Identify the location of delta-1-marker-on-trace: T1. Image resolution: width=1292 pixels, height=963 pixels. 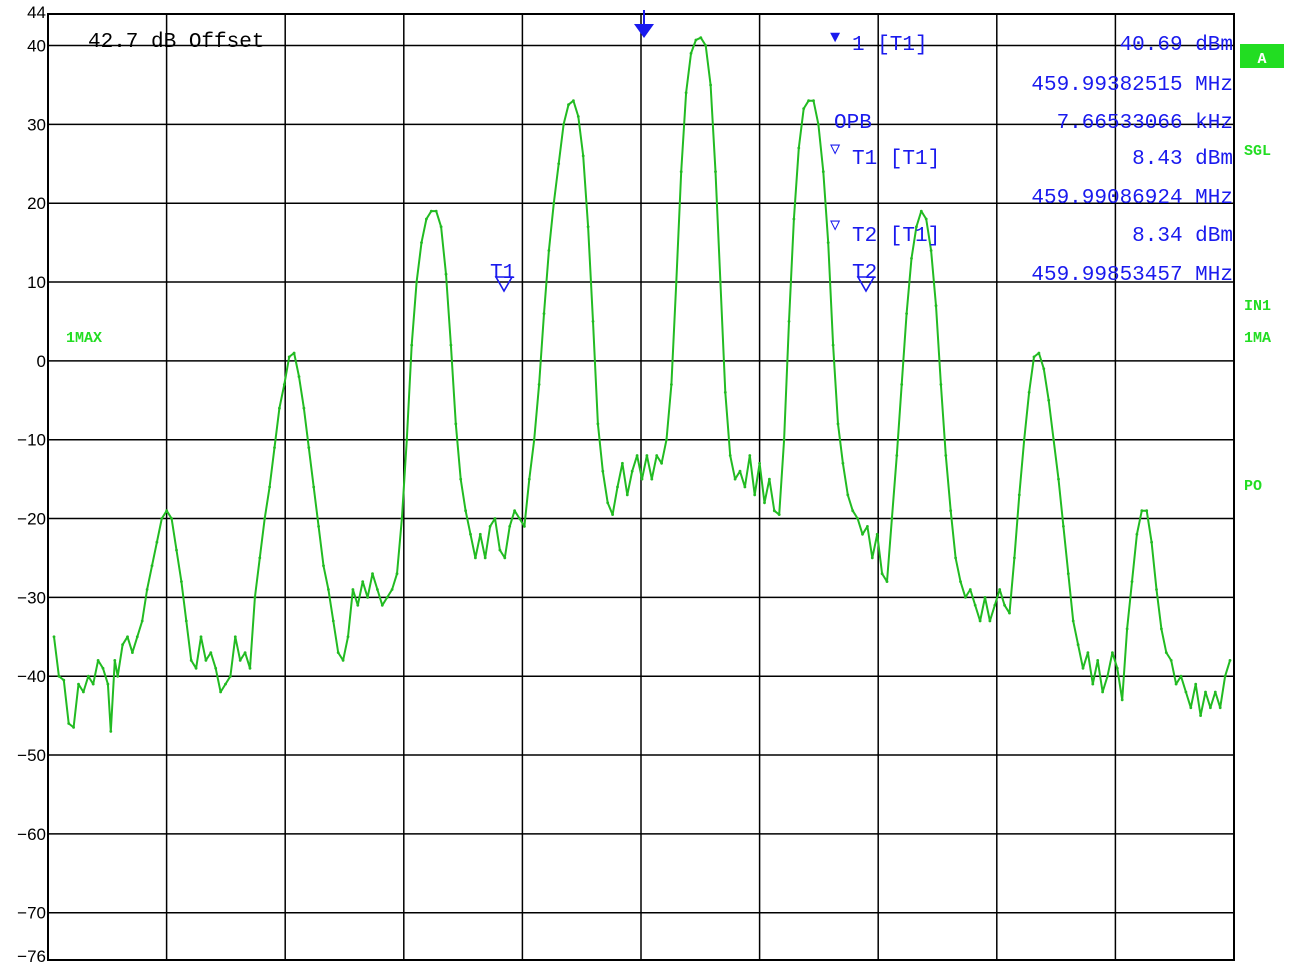
(502, 277).